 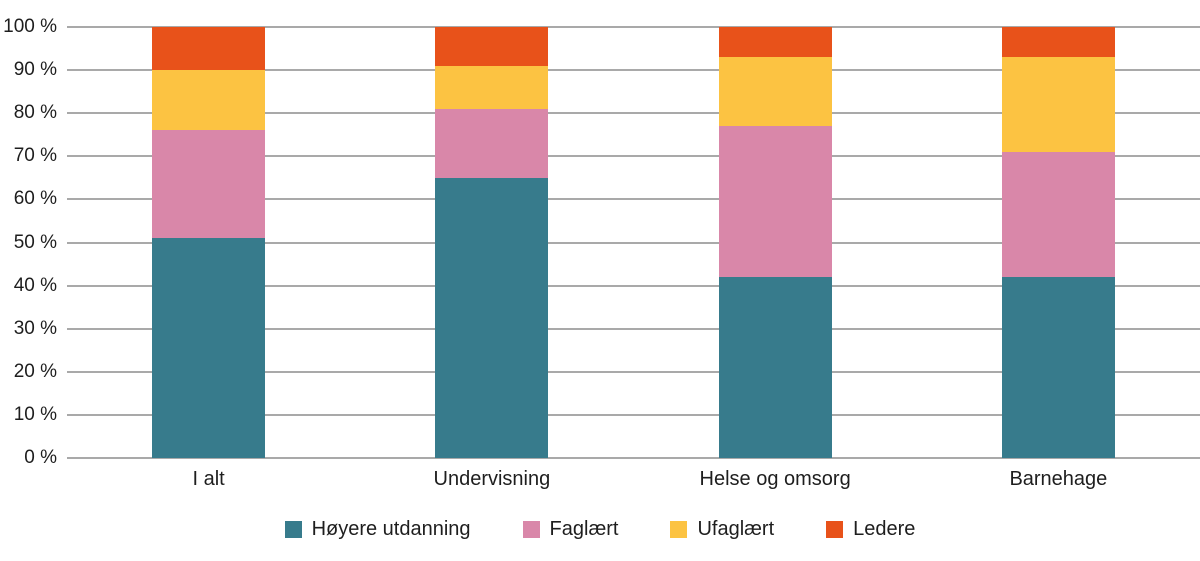 What do you see at coordinates (1058, 479) in the screenshot?
I see `category-label: Barnehage` at bounding box center [1058, 479].